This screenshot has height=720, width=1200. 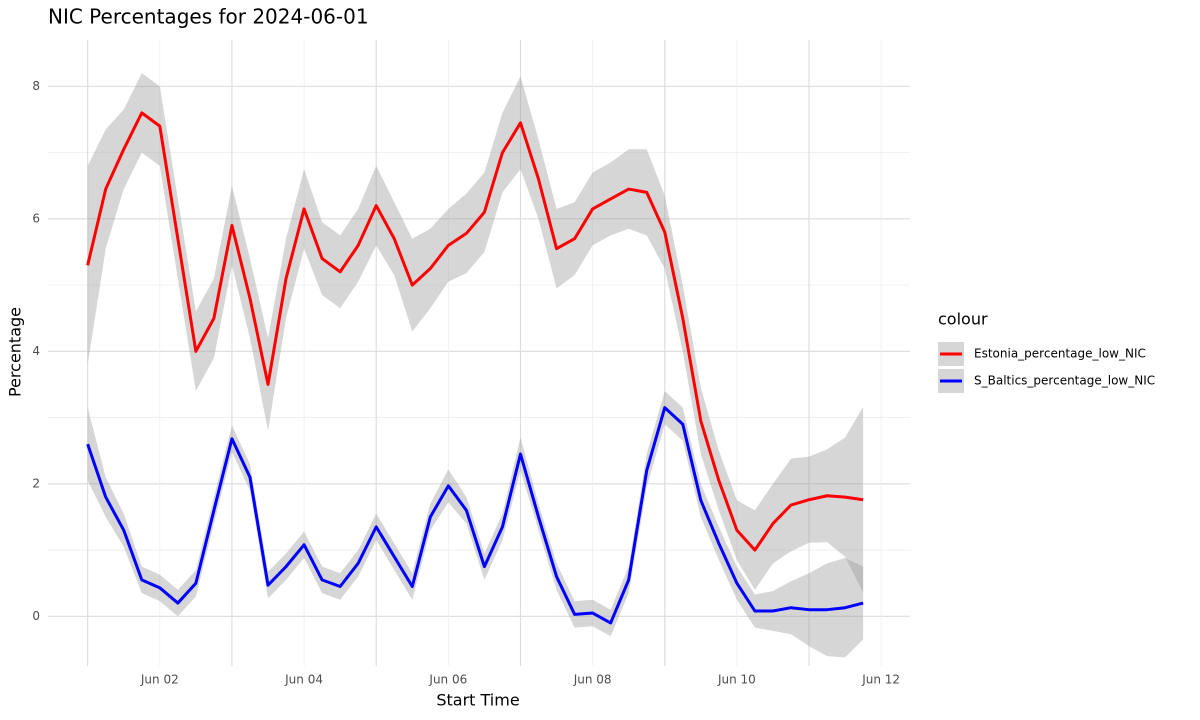 What do you see at coordinates (1064, 381) in the screenshot?
I see `legend-label: S_Baltics_percentage_low_NIC` at bounding box center [1064, 381].